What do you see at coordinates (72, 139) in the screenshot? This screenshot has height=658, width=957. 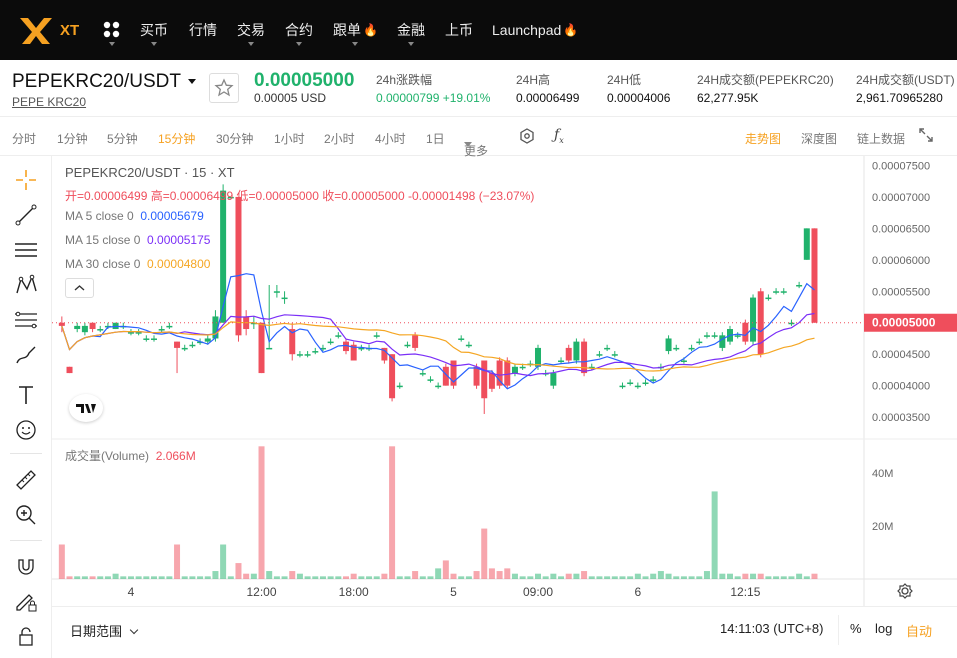 I see `interval-1m: 1分钟` at bounding box center [72, 139].